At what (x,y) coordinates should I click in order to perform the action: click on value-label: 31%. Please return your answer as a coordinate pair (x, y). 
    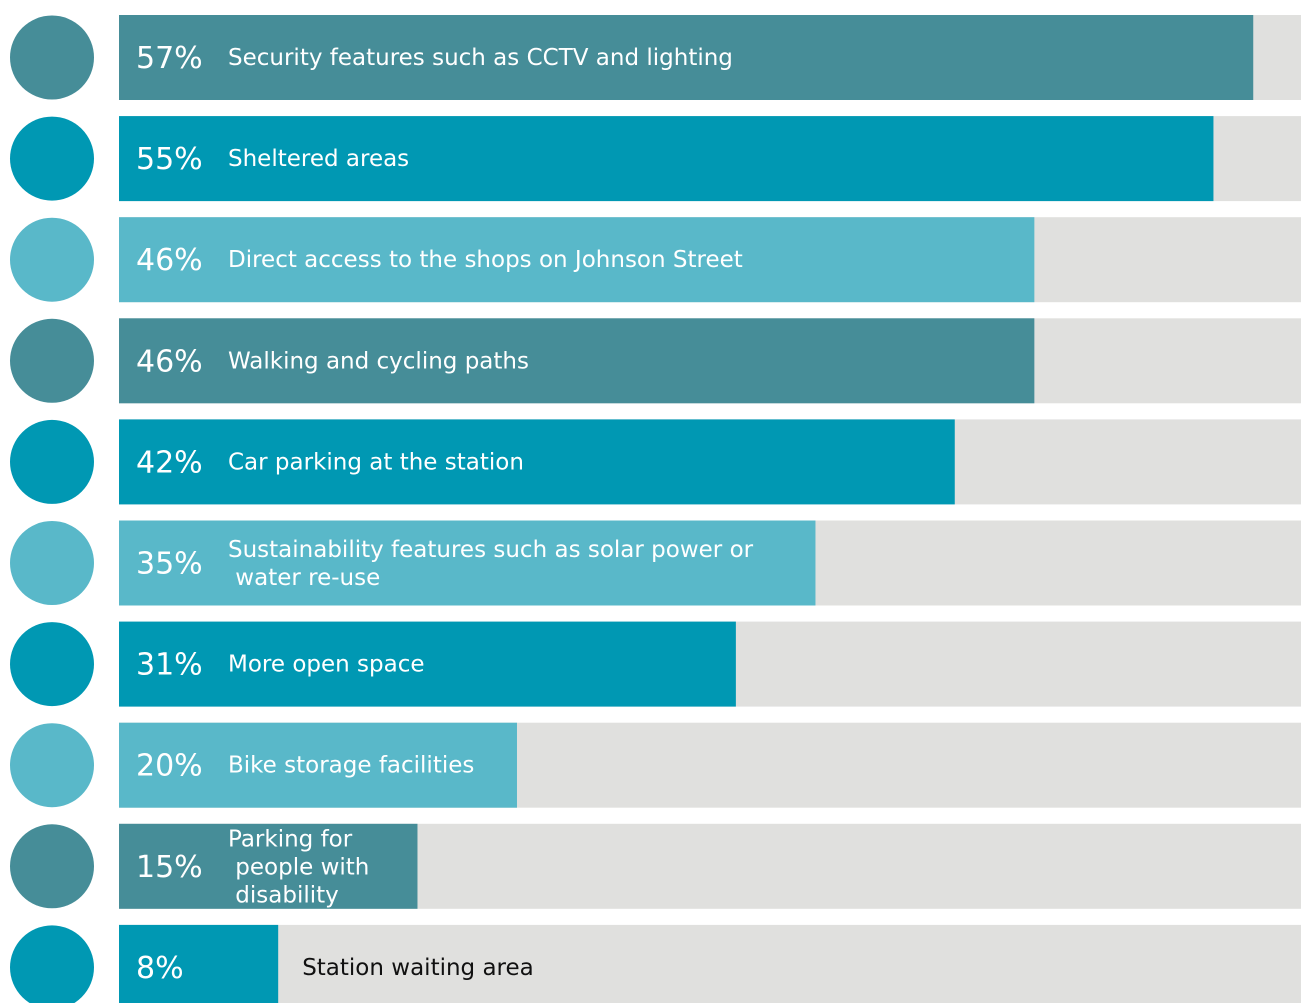
    Looking at the image, I should click on (169, 665).